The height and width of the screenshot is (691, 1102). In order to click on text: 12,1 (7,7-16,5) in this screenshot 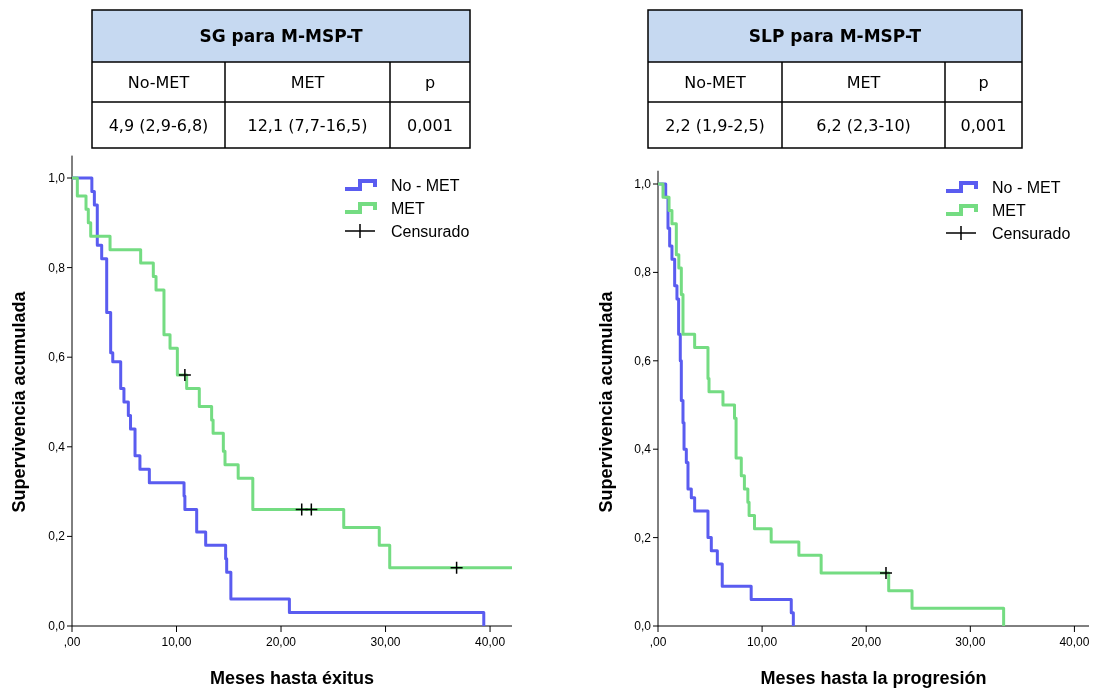, I will do `click(307, 125)`.